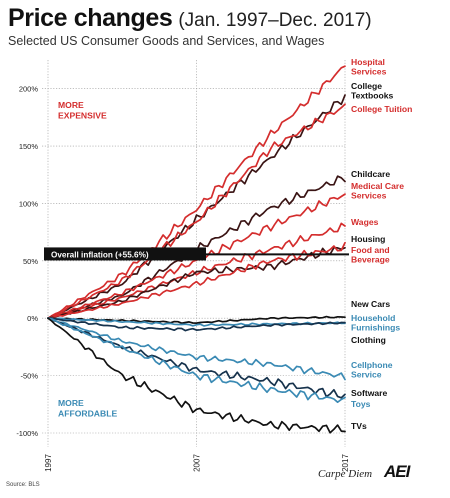 Image resolution: width=450 pixels, height=498 pixels. I want to click on series-line-cellphone-service, so click(196, 349).